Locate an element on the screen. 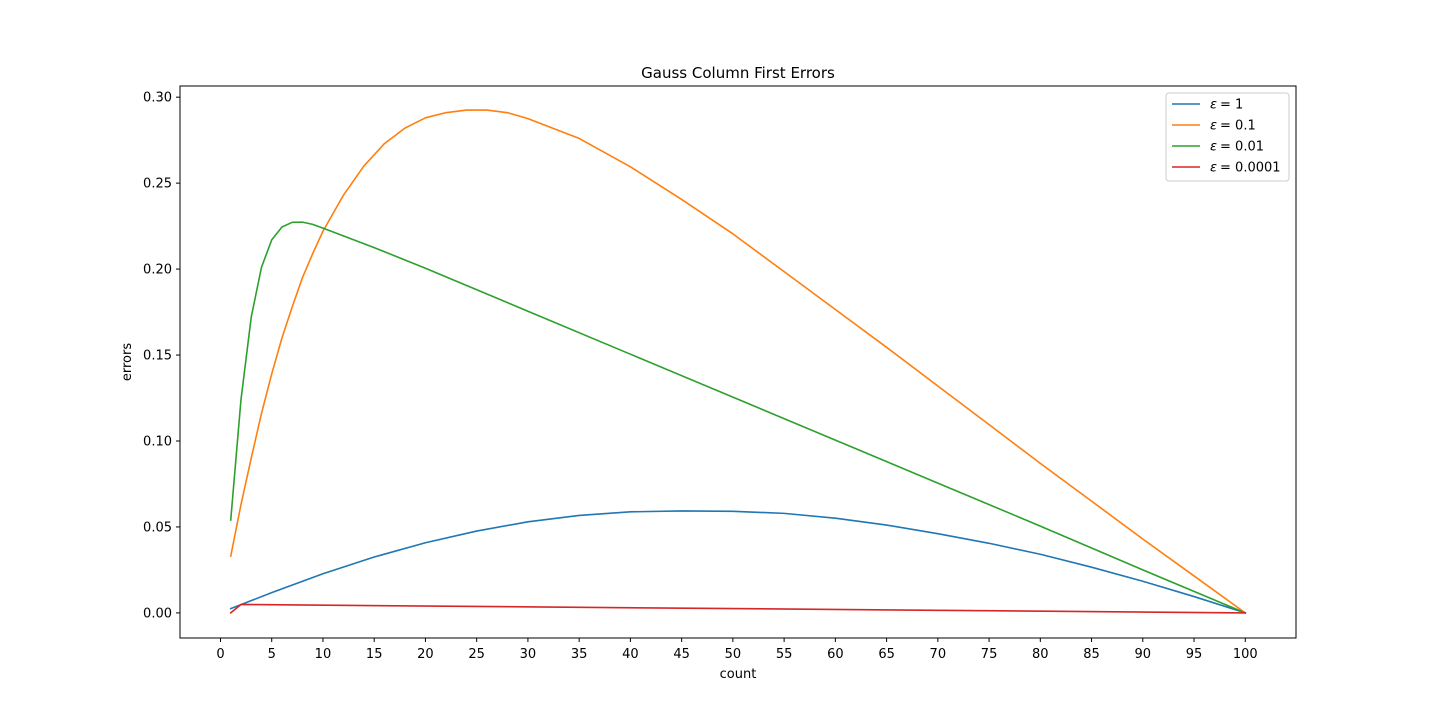 This screenshot has height=721, width=1440. x-tick-label: 90 is located at coordinates (1143, 654).